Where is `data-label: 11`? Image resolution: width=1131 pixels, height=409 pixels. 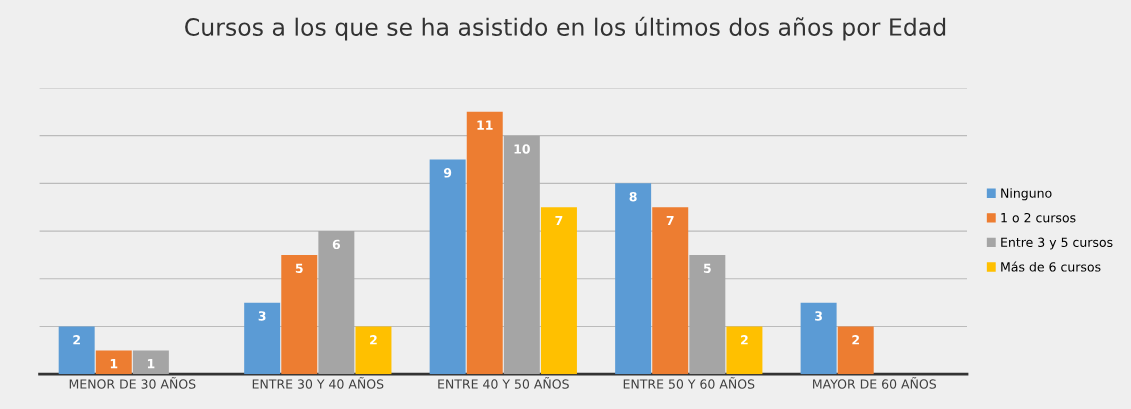
data-label: 11 is located at coordinates (485, 125).